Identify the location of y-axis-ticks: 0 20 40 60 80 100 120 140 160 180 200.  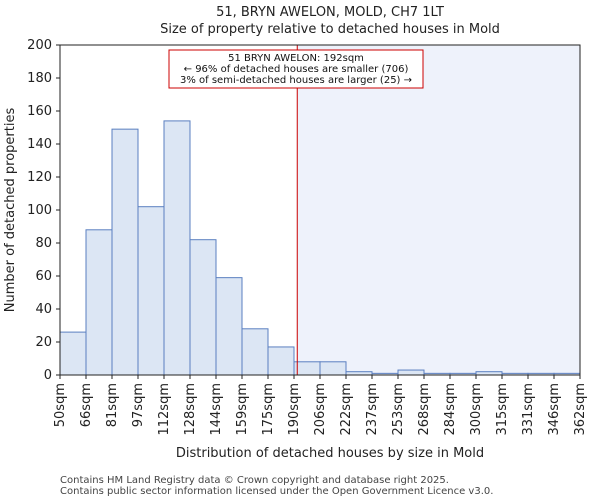
(43, 210).